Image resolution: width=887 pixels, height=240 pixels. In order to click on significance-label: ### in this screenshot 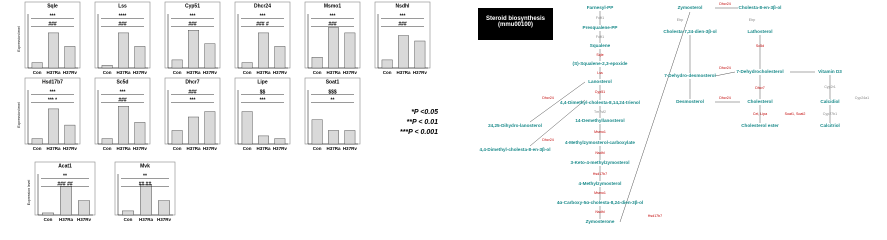, I will do `click(192, 24)`.